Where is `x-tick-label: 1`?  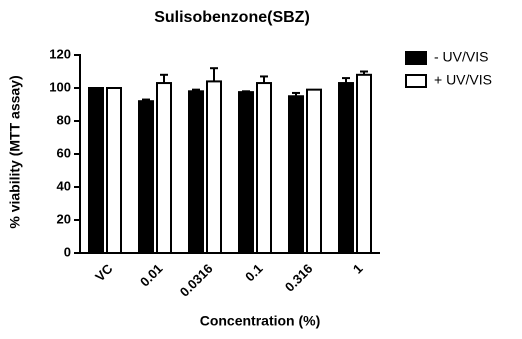
x-tick-label: 1 is located at coordinates (358, 269).